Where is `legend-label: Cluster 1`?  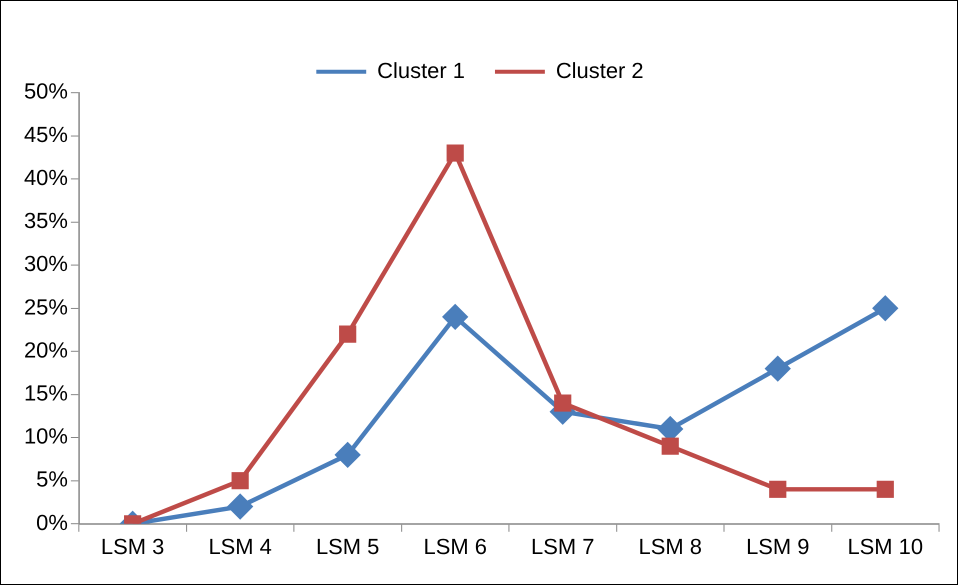
legend-label: Cluster 1 is located at coordinates (421, 70).